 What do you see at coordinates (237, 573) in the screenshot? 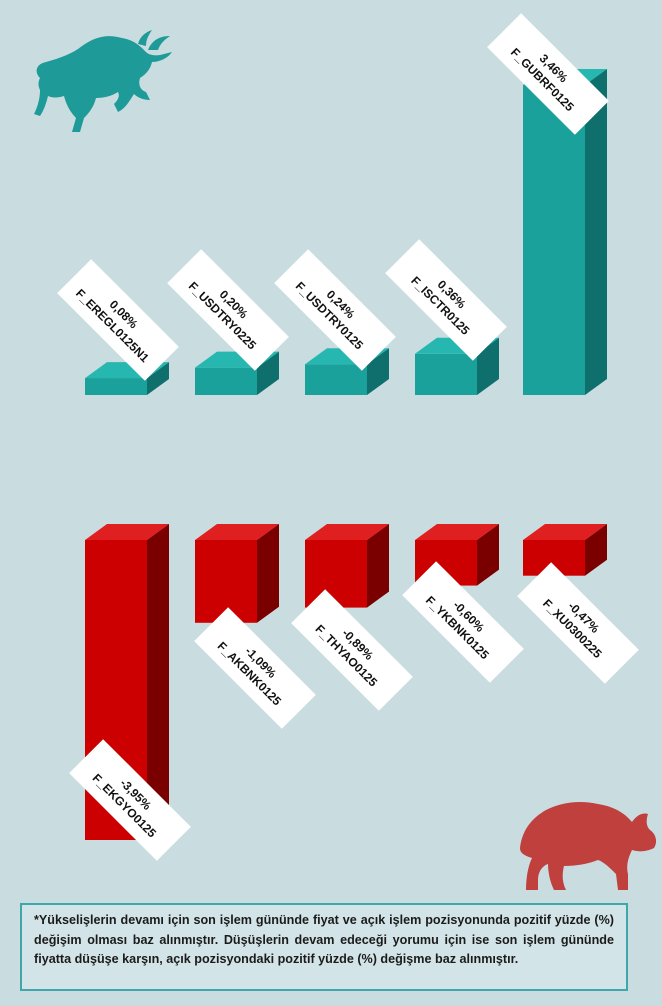
I see `bar-f-akbnk0125` at bounding box center [237, 573].